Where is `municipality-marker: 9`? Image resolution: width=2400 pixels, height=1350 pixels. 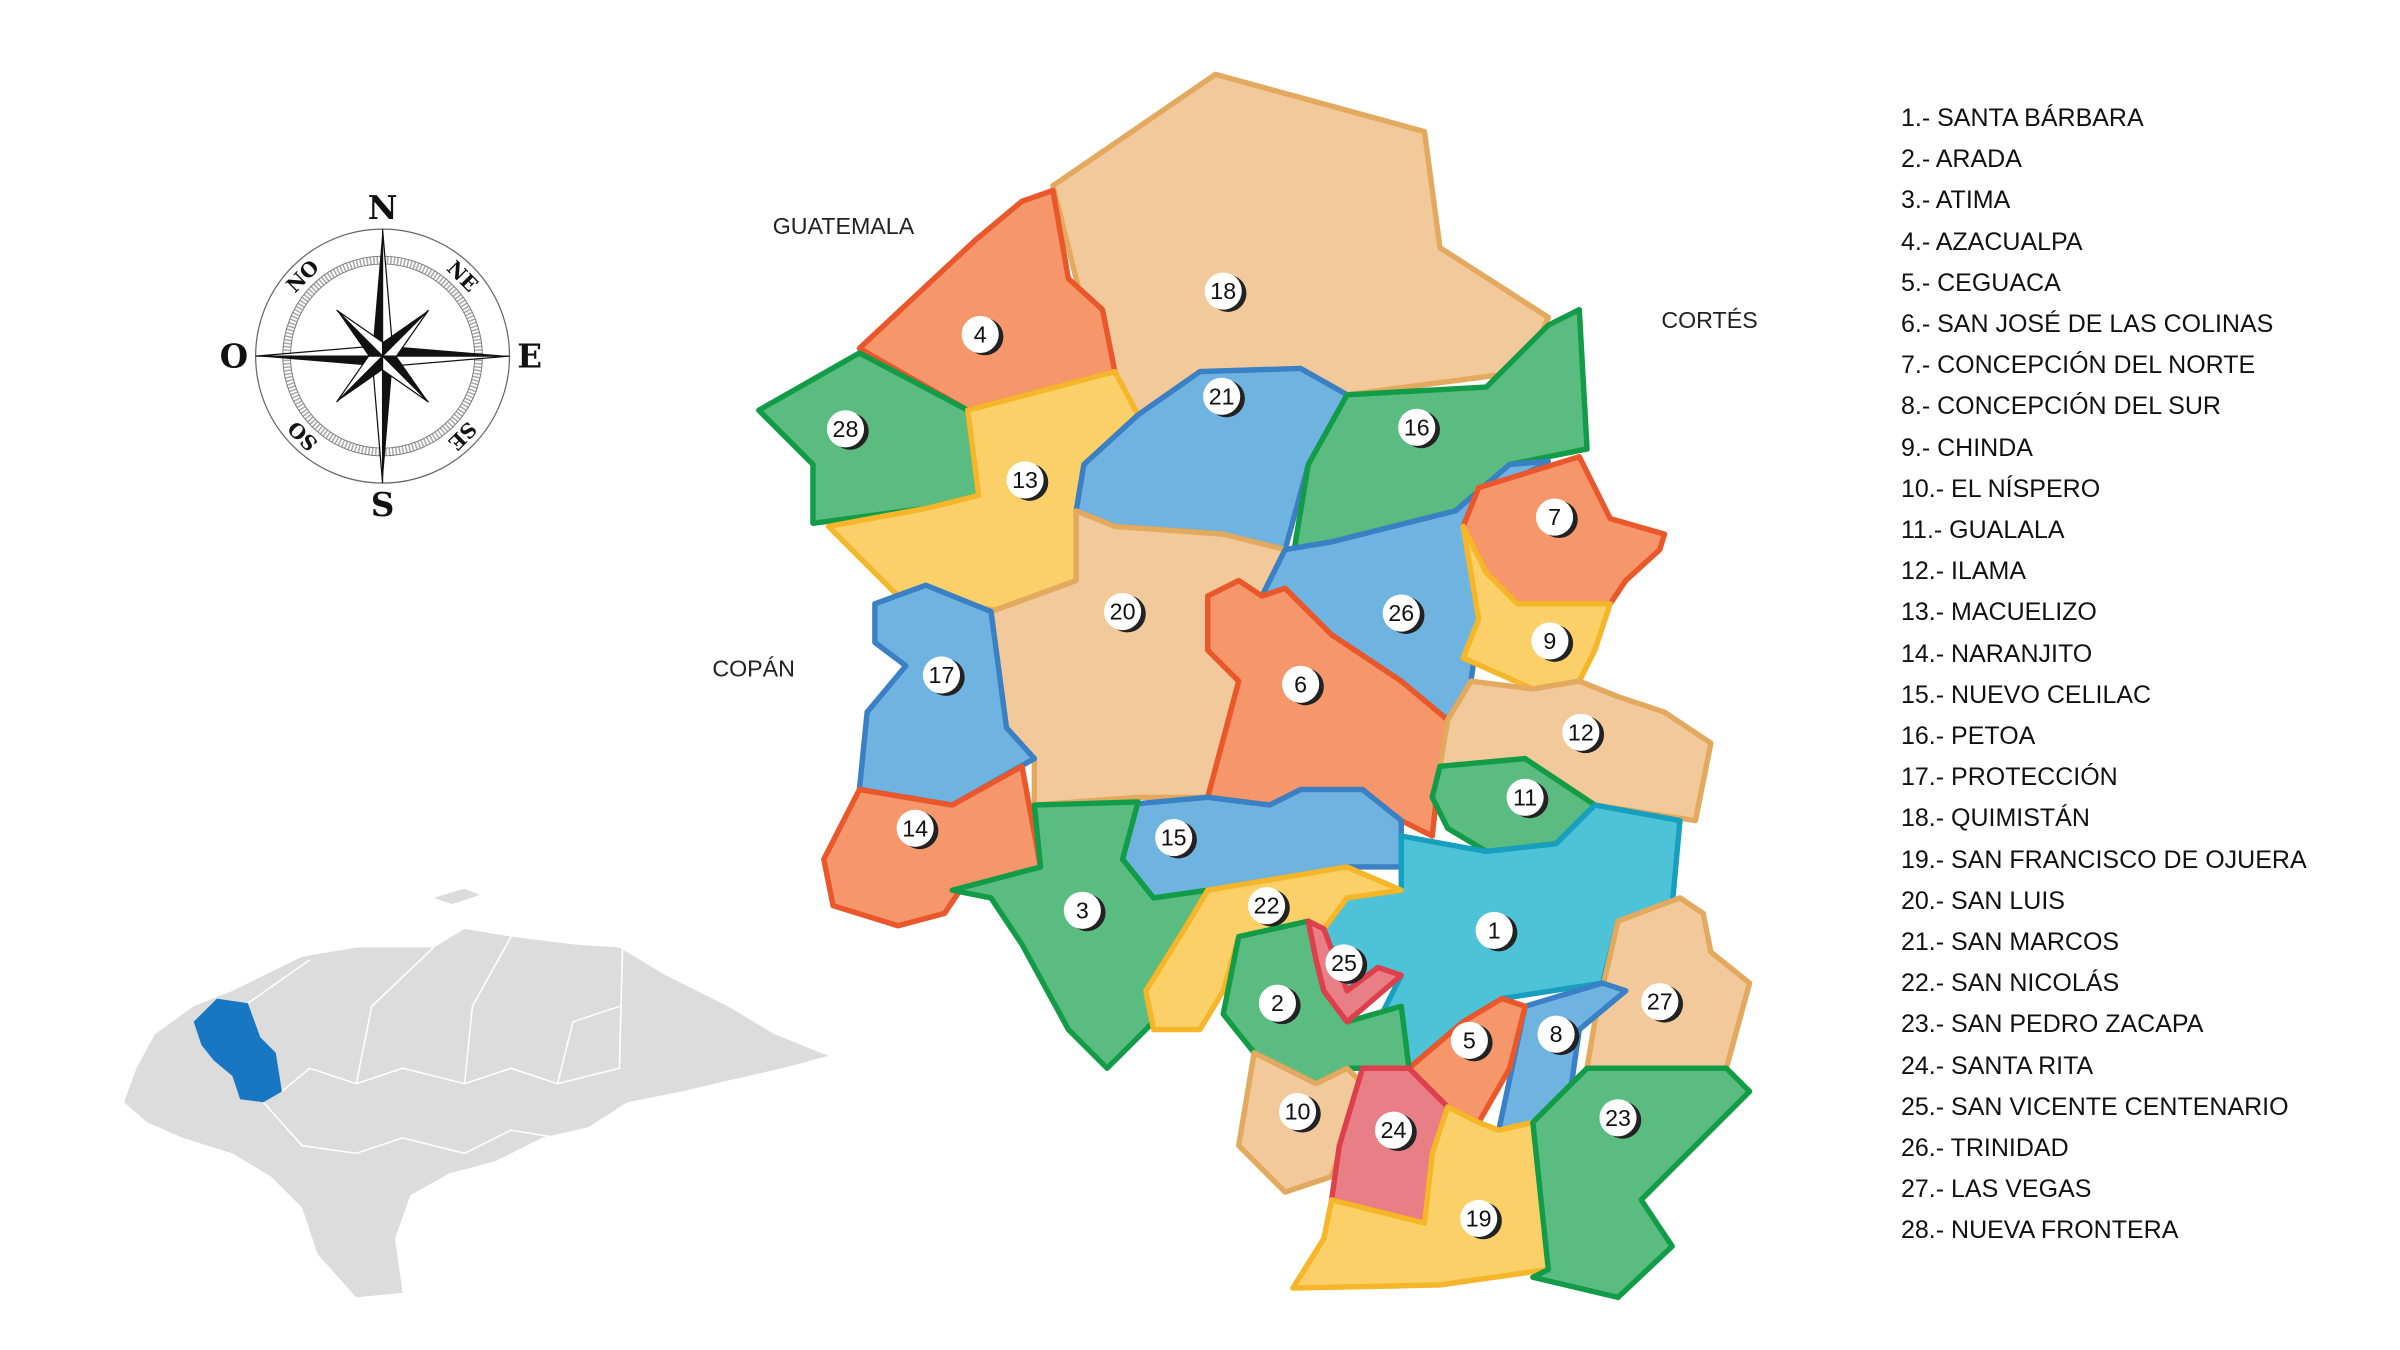 municipality-marker: 9 is located at coordinates (1552, 642).